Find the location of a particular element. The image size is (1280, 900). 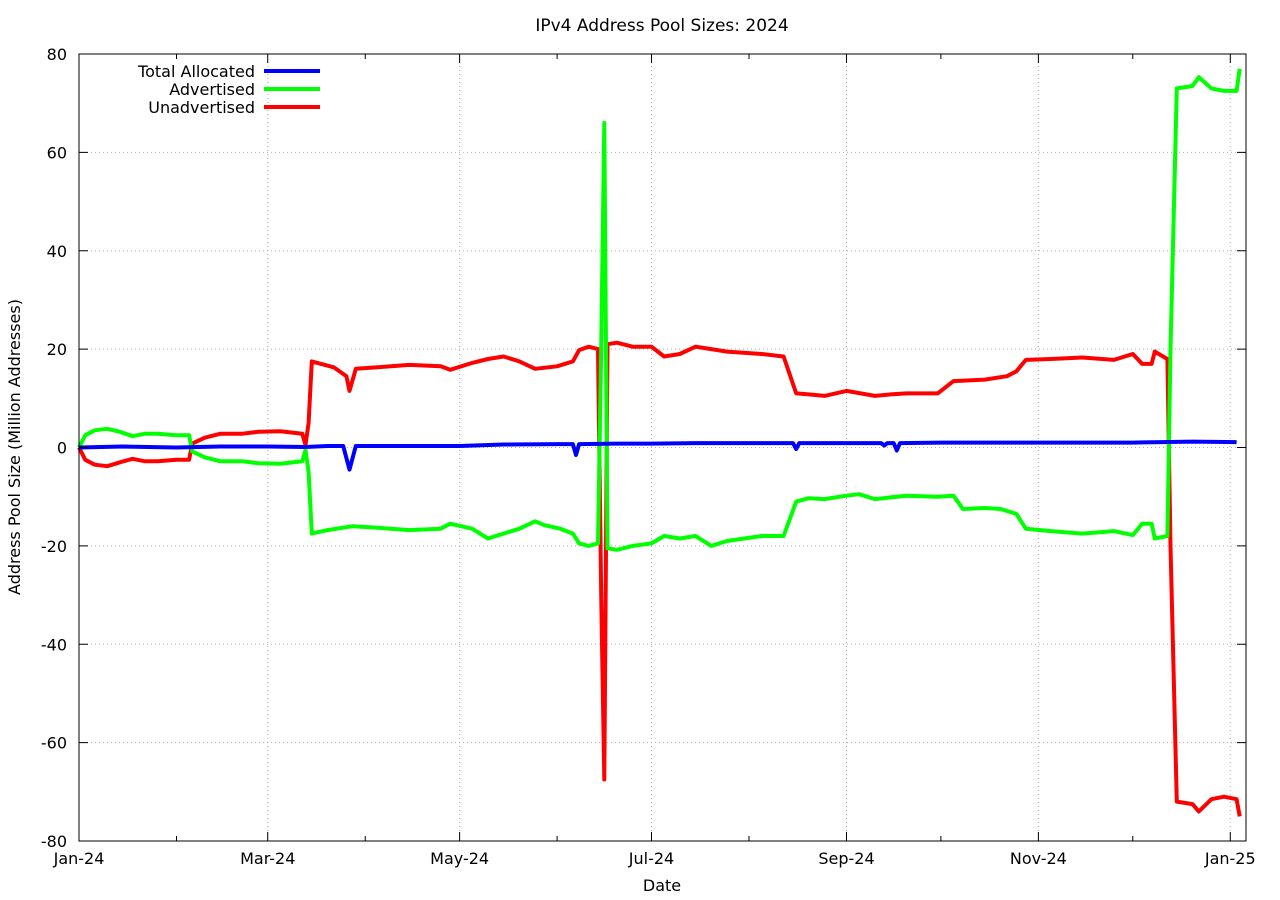

x-tick-label: Mar-24 is located at coordinates (267, 858).